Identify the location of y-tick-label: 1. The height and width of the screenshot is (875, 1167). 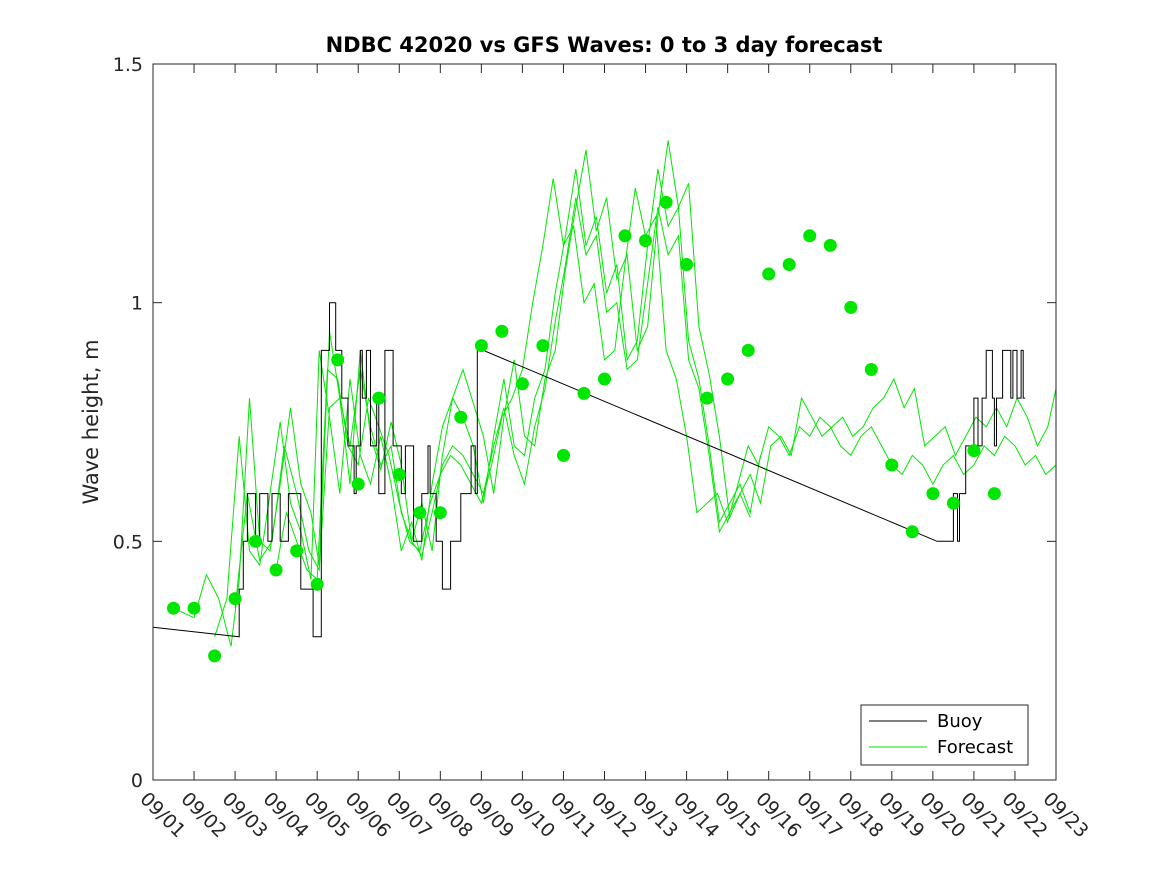
(137, 304).